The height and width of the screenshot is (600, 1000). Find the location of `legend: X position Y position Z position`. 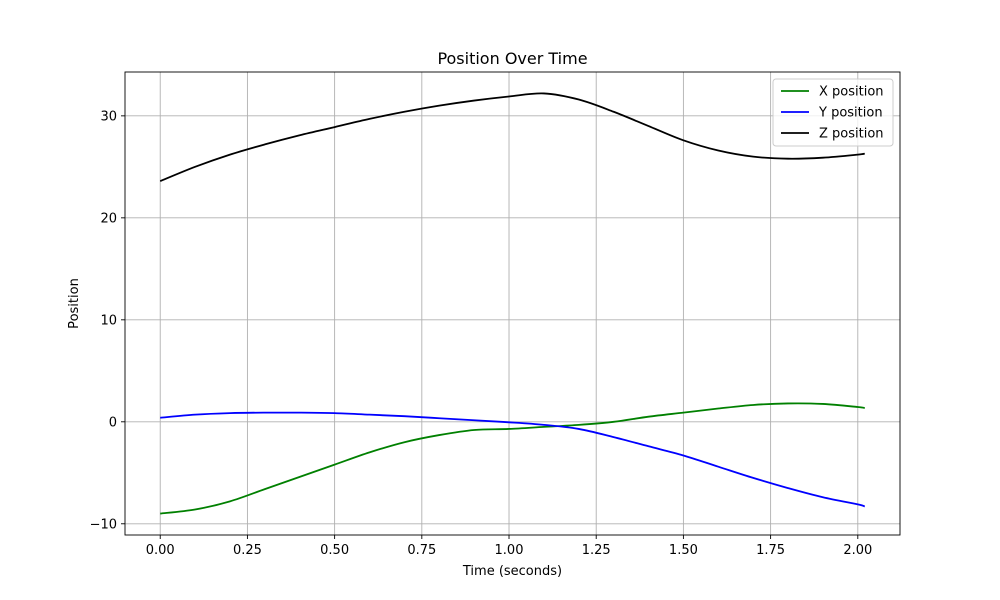

legend: X position Y position Z position is located at coordinates (833, 112).